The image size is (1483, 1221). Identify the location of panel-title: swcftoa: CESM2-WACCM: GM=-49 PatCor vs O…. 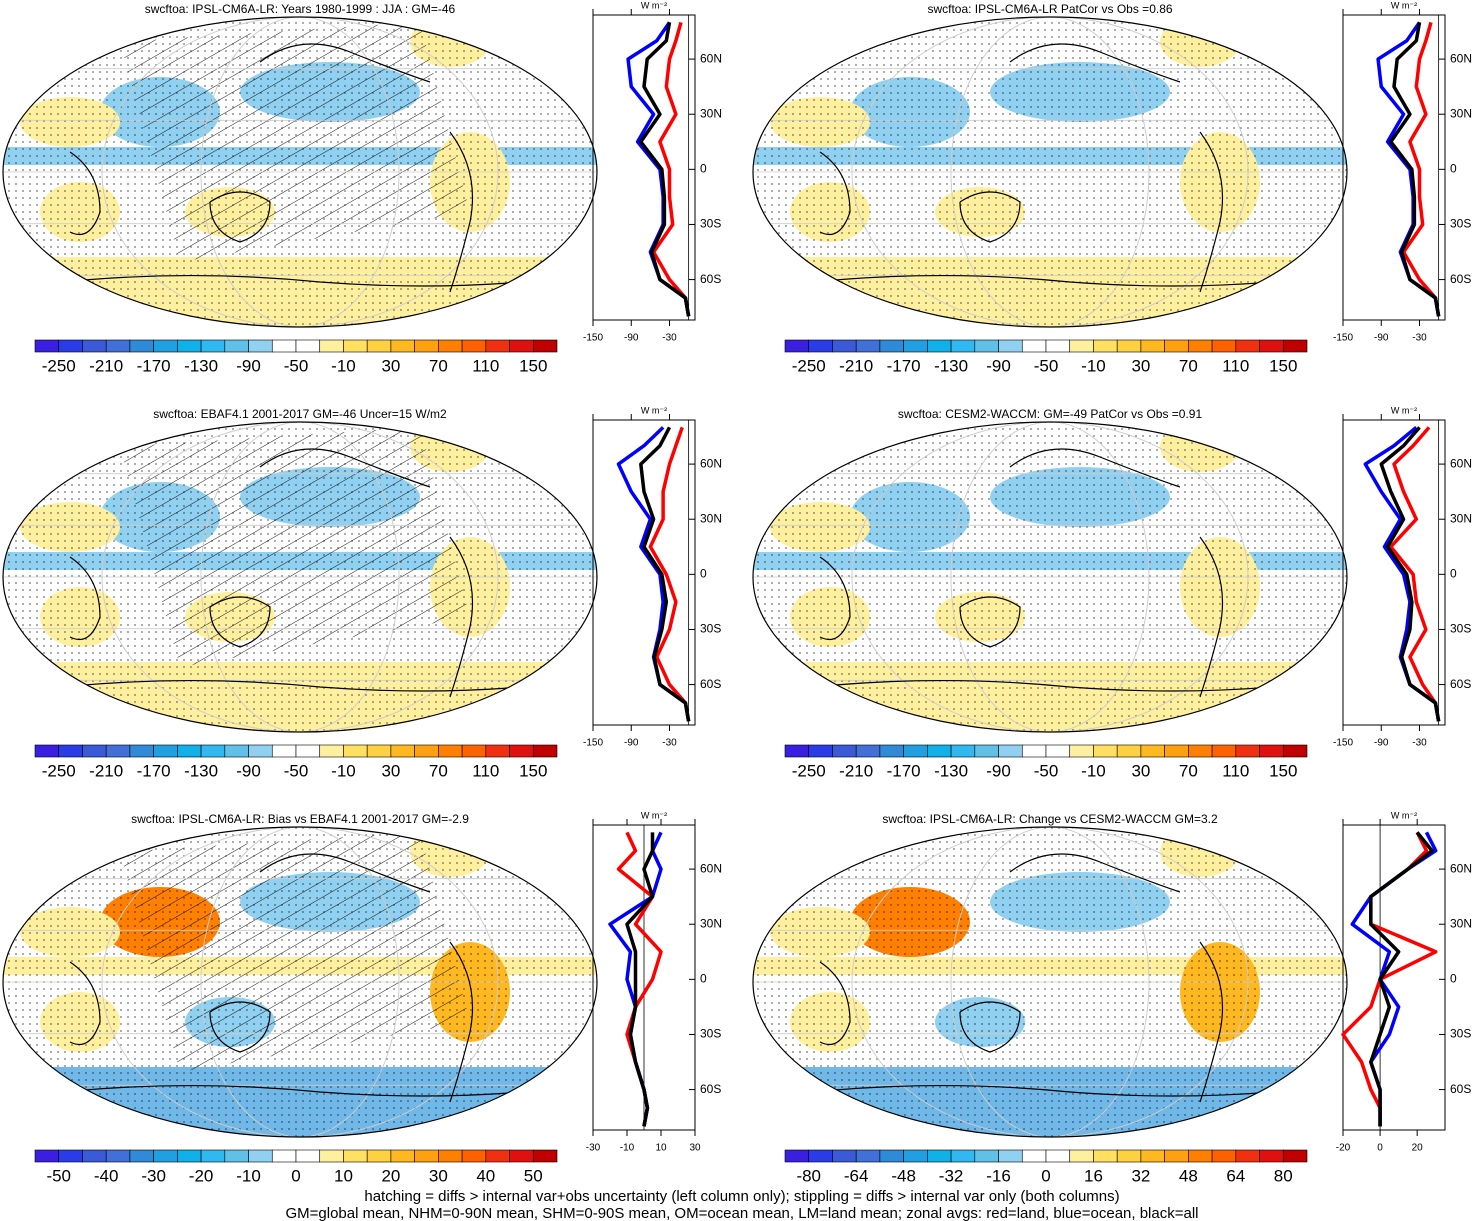
(1050, 414).